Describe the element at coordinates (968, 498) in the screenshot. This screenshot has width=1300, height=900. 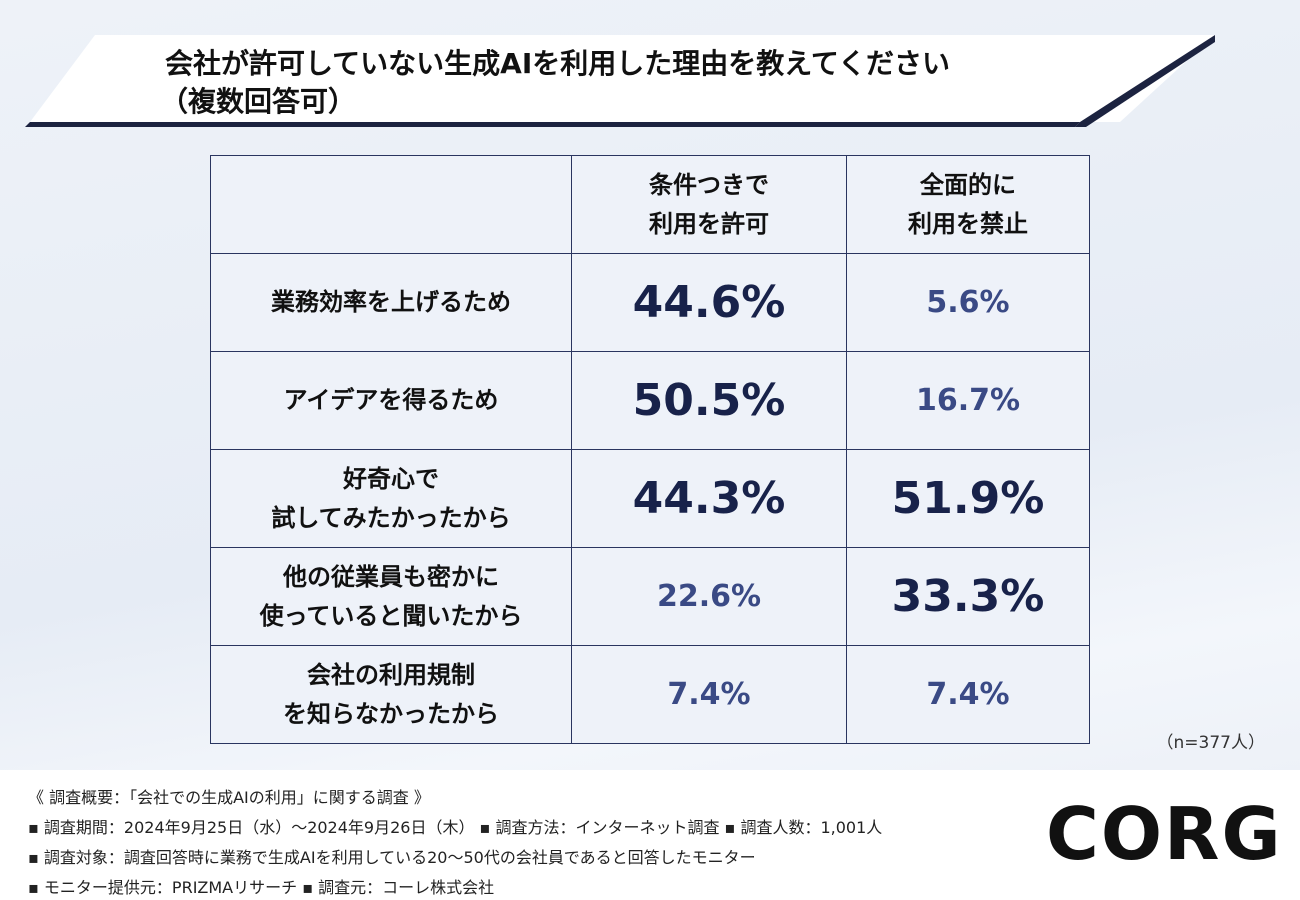
I see `value-cell: 51.9%` at that location.